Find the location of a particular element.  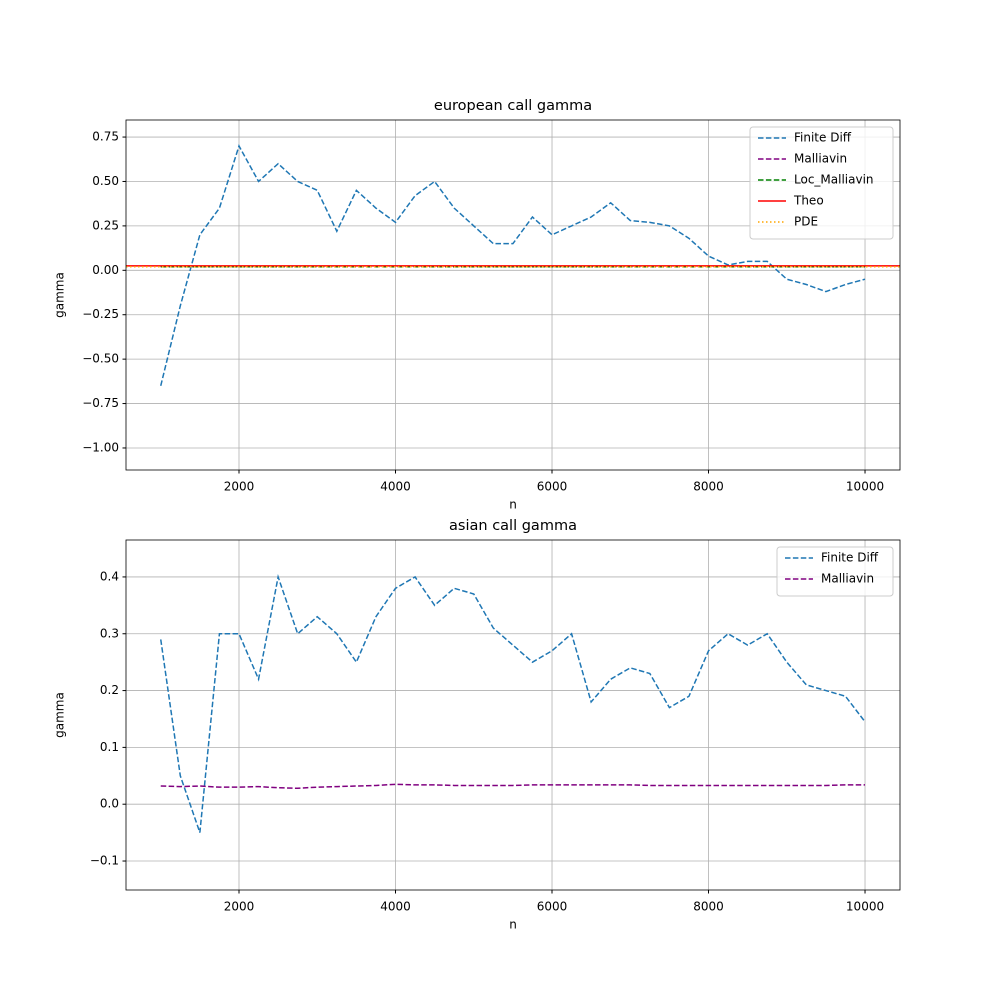

legend: Finite Diff Malliavin Loc_Malliavin Theo PDE is located at coordinates (821, 183).